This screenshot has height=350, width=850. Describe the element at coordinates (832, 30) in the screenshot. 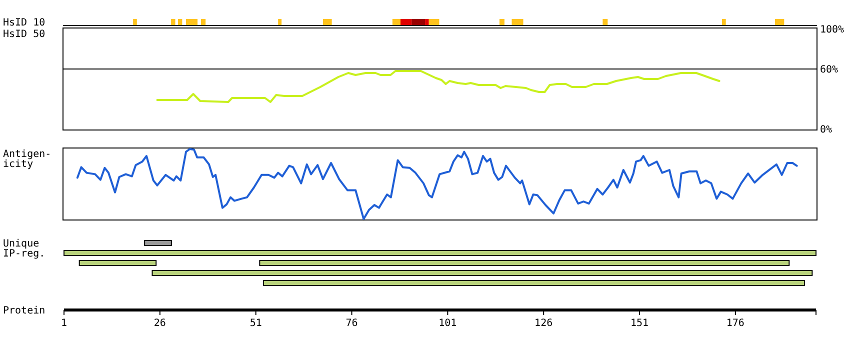

I see `y-tick-label: 100%` at that location.